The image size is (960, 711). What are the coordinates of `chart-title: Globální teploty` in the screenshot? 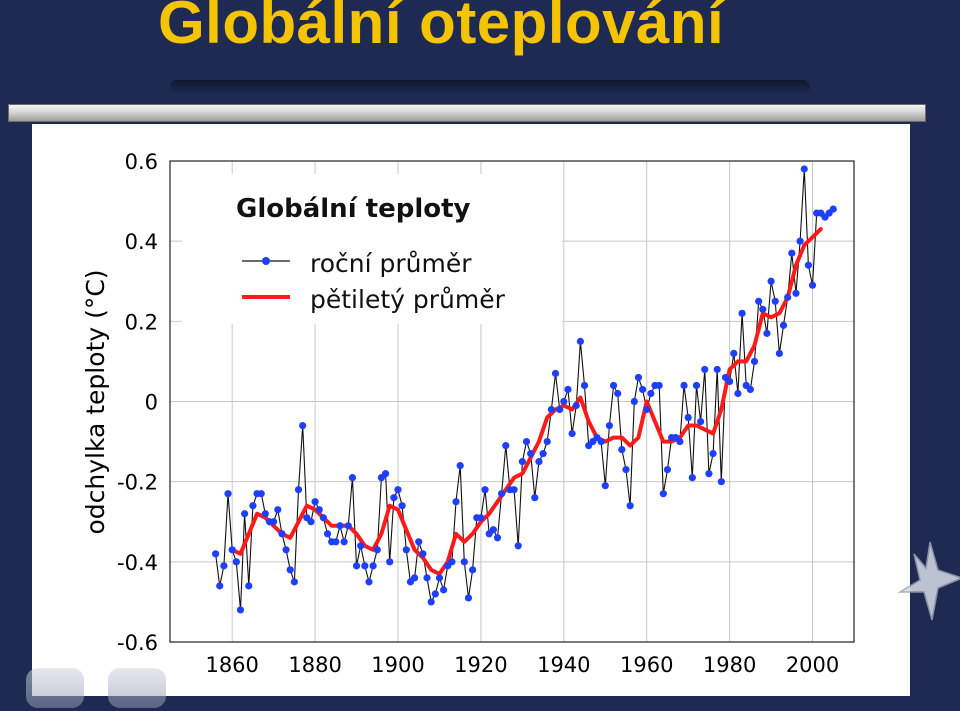 It's located at (353, 209).